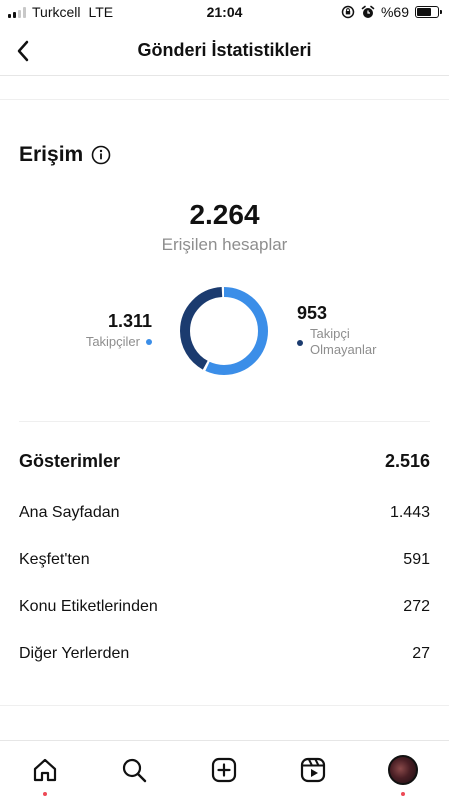 This screenshot has width=449, height=800. I want to click on followers-label: Takipçiler, so click(112, 341).